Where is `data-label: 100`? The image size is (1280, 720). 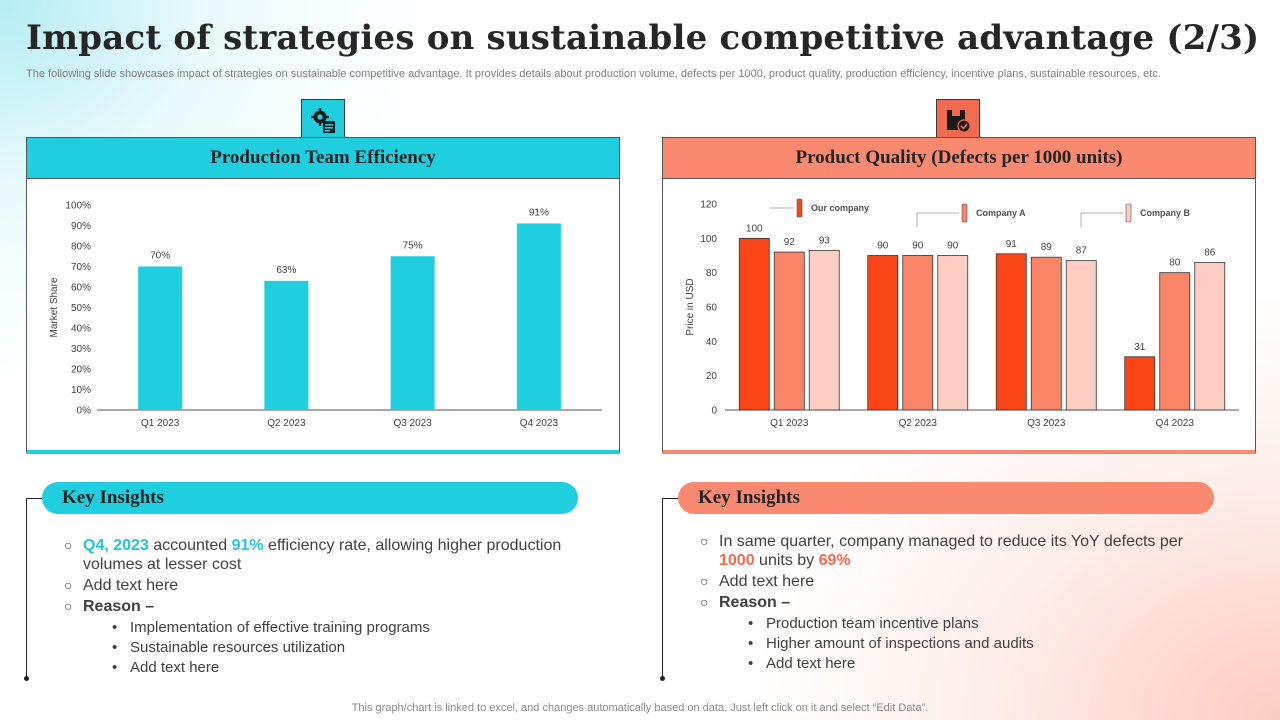
data-label: 100 is located at coordinates (754, 228).